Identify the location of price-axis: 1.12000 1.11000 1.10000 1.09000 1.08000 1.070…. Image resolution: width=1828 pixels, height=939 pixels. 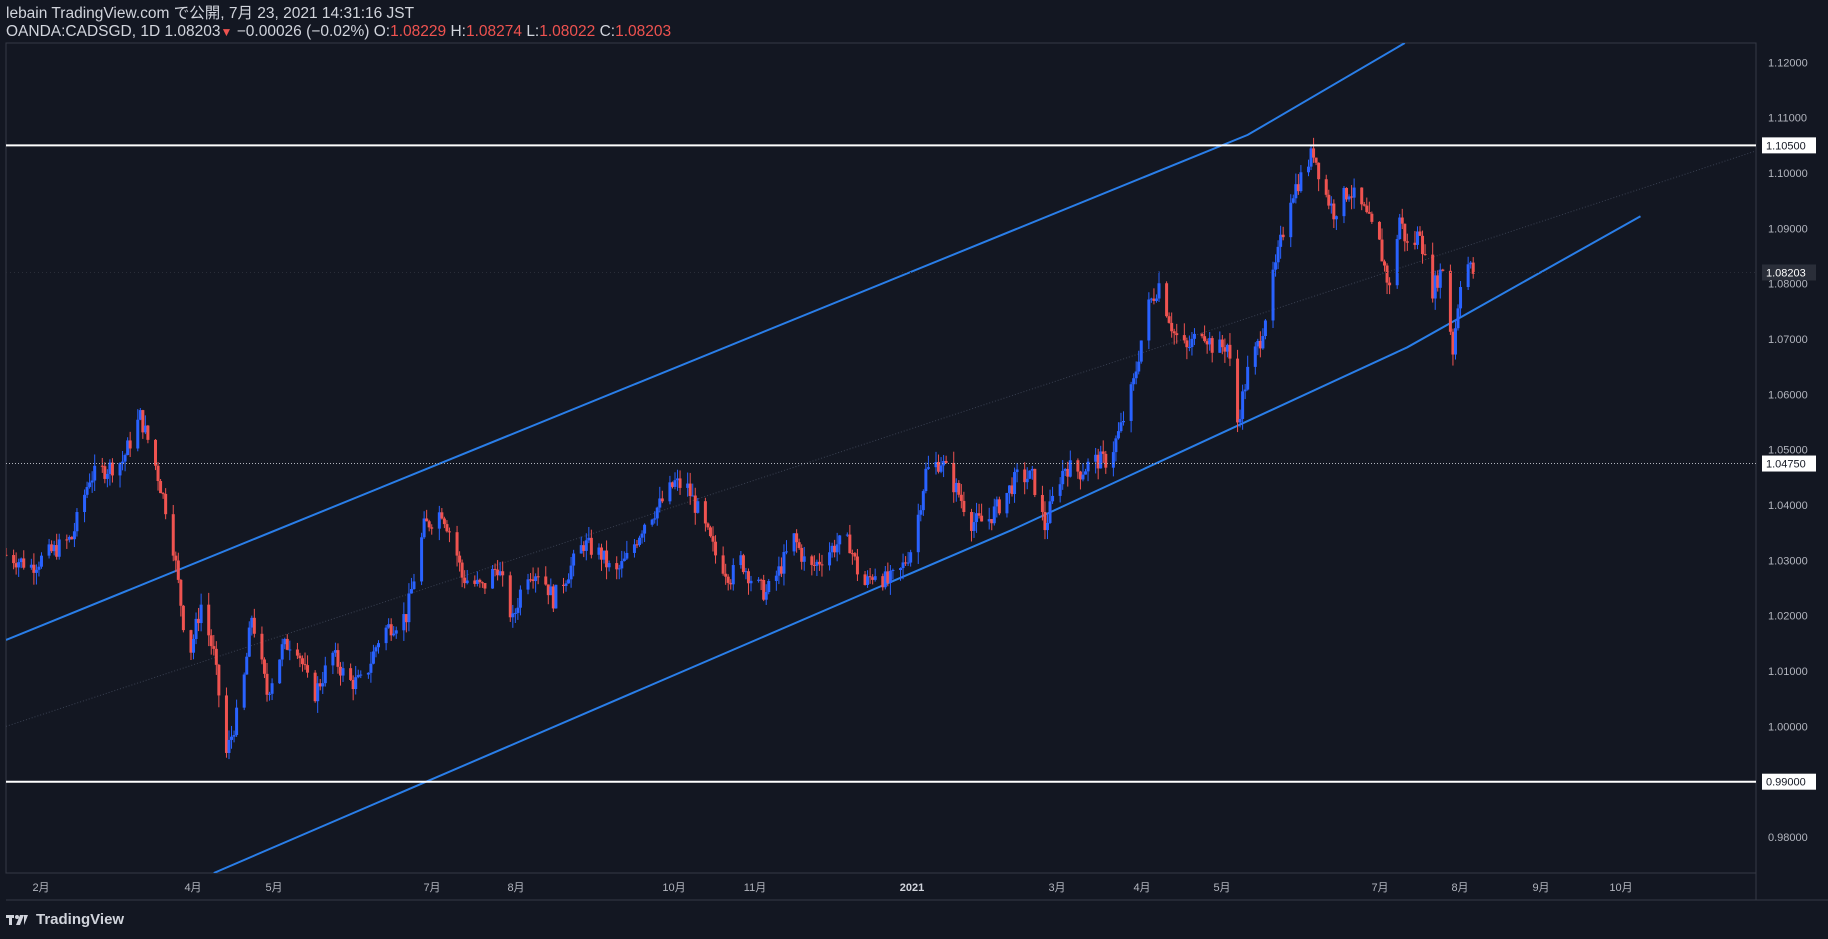
(1788, 450).